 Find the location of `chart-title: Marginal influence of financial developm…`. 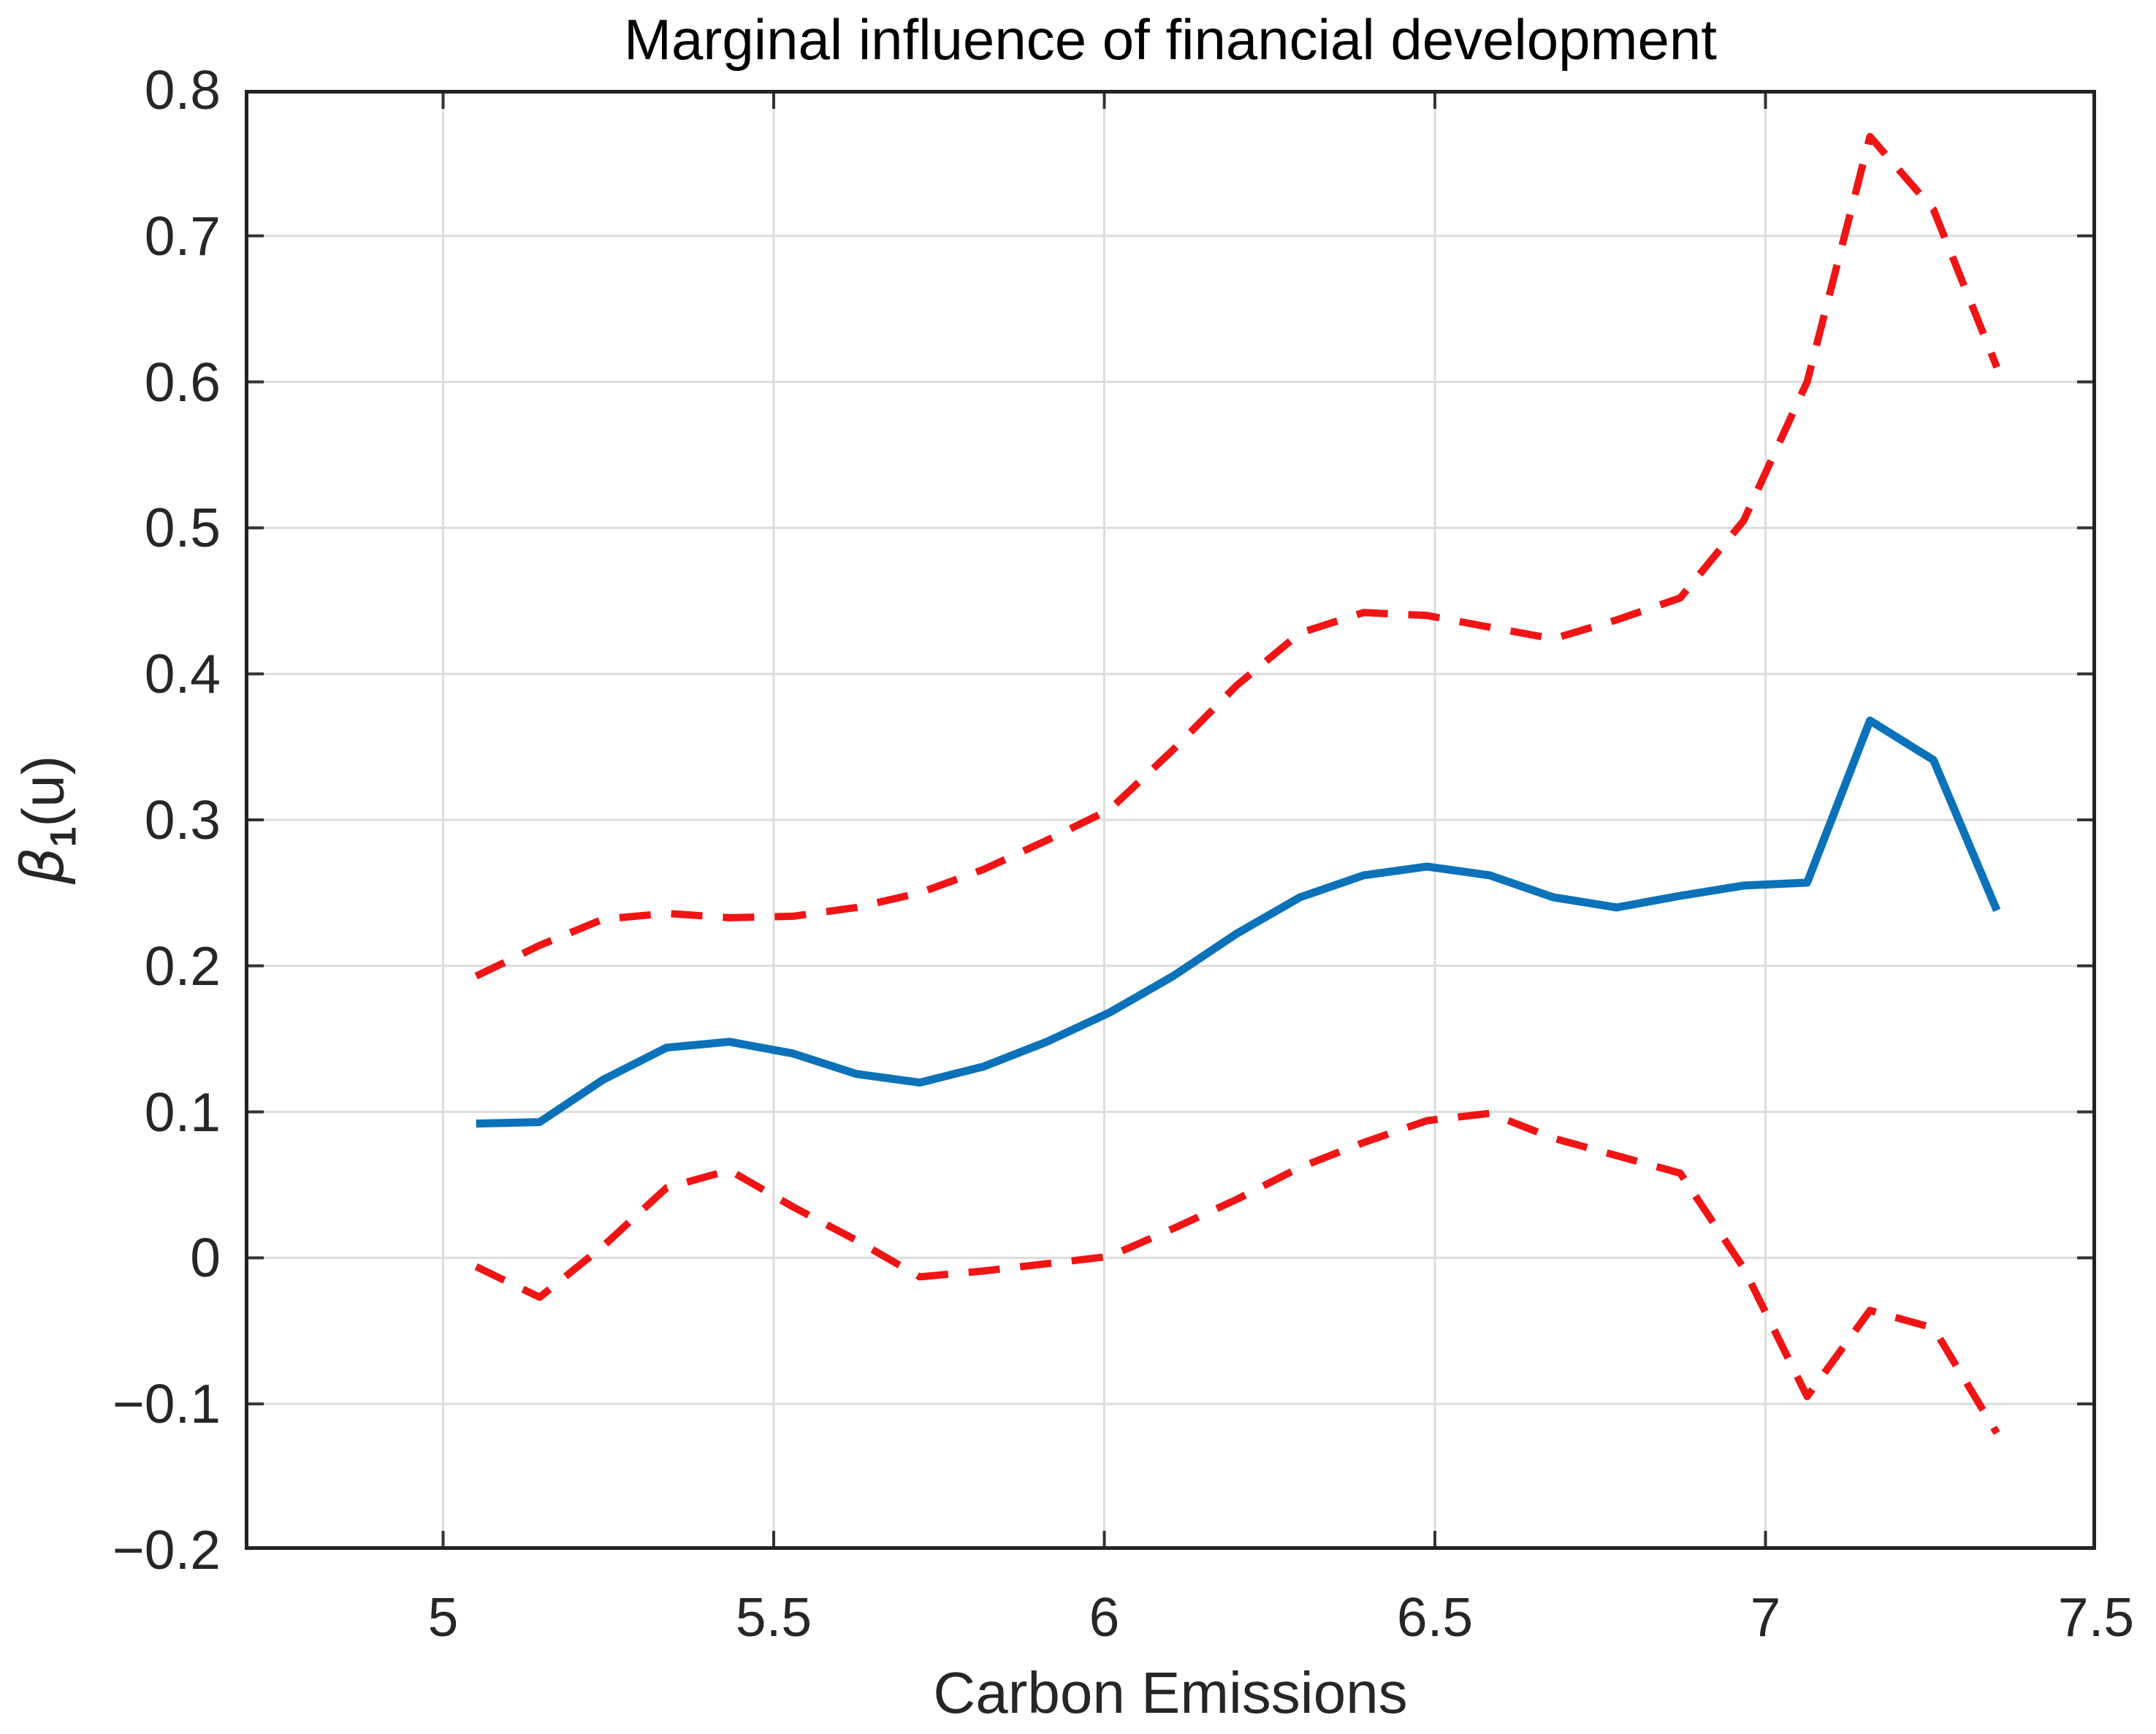

chart-title: Marginal influence of financial developm… is located at coordinates (1170, 39).